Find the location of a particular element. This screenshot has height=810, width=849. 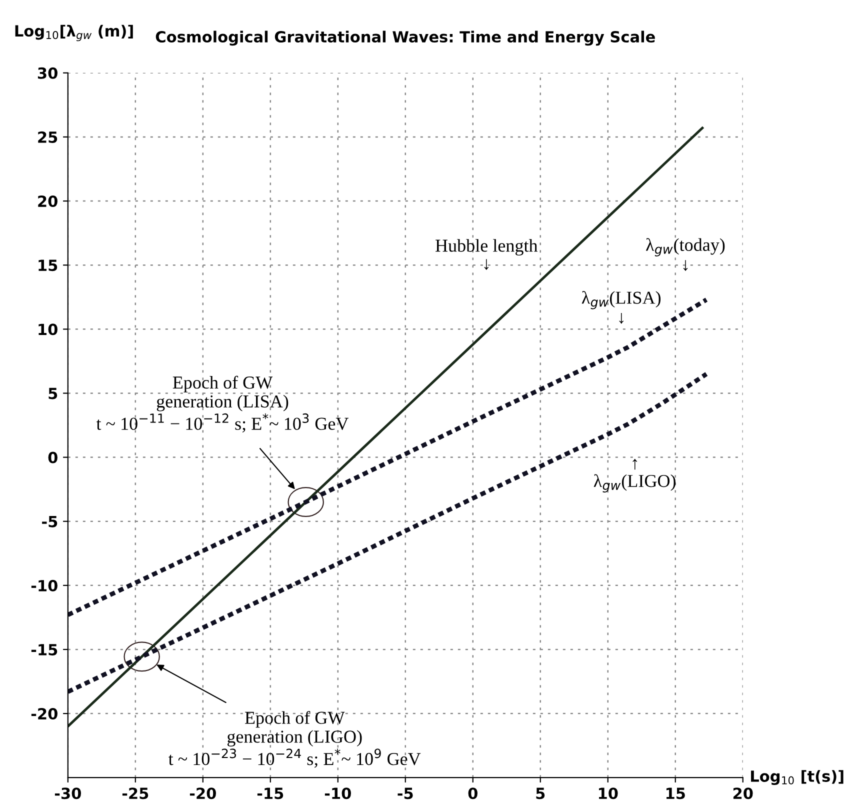

y-tick-label: -10 is located at coordinates (44, 586).